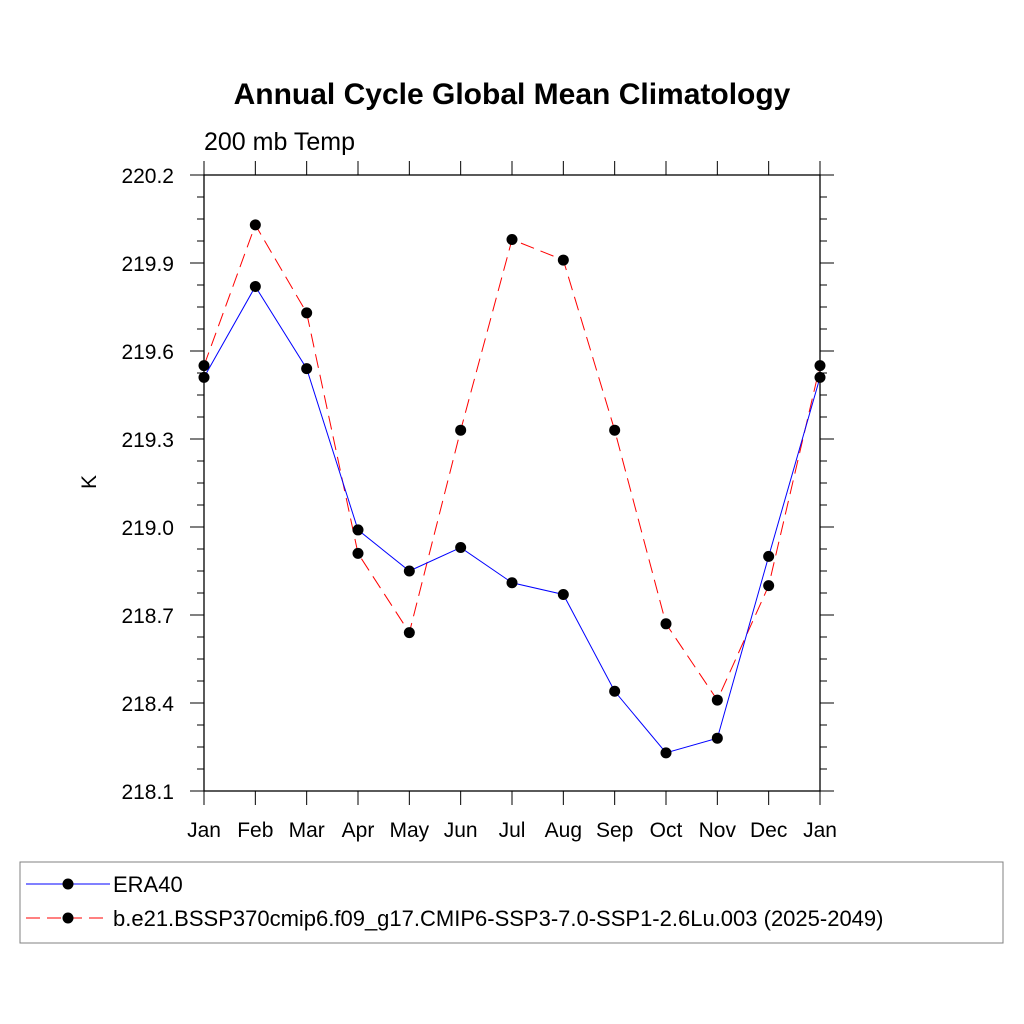  I want to click on x-tick-label: Sep, so click(614, 830).